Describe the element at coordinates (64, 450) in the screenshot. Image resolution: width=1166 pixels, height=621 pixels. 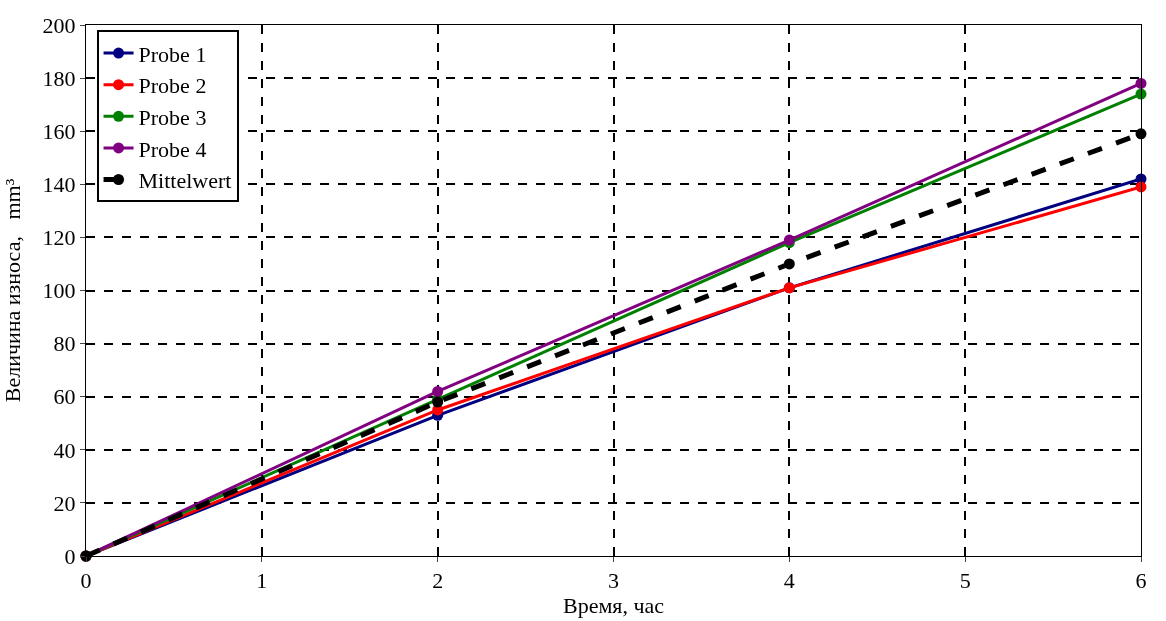
I see `y-tick-label: 40` at that location.